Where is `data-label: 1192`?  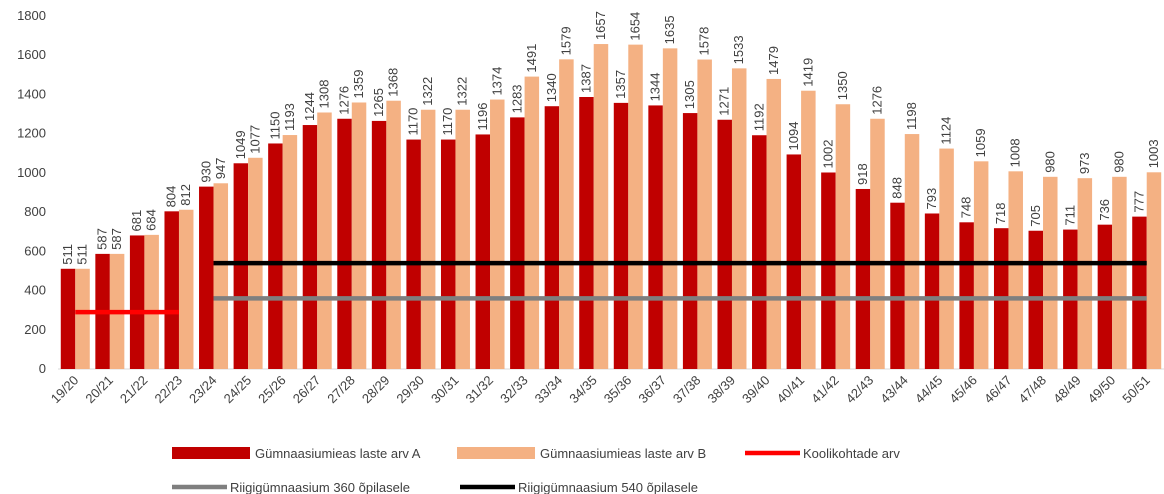
data-label: 1192 is located at coordinates (758, 117).